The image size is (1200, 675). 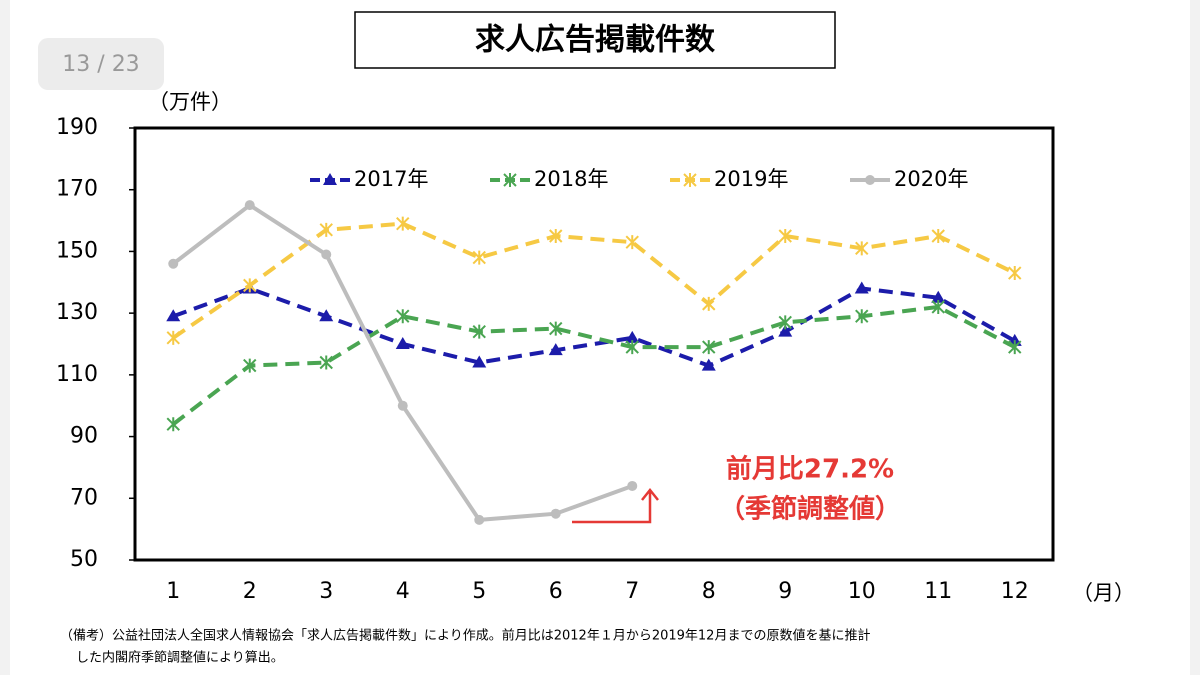 What do you see at coordinates (556, 591) in the screenshot?
I see `x-tick-label: 6` at bounding box center [556, 591].